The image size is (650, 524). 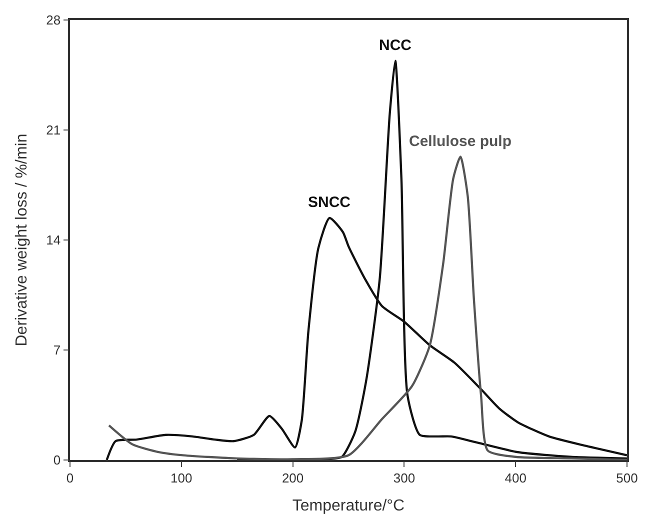 What do you see at coordinates (53, 240) in the screenshot?
I see `y-tick-label: 14` at bounding box center [53, 240].